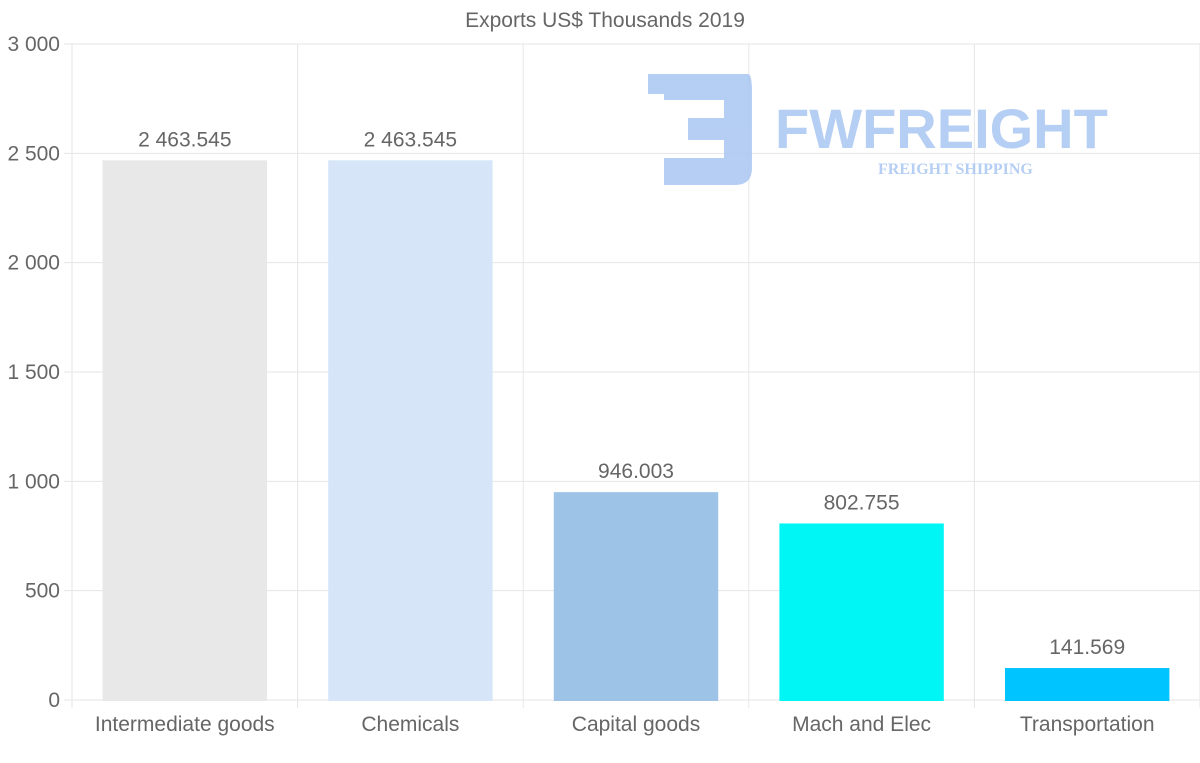  I want to click on x-tick-label: Transportation, so click(1087, 724).